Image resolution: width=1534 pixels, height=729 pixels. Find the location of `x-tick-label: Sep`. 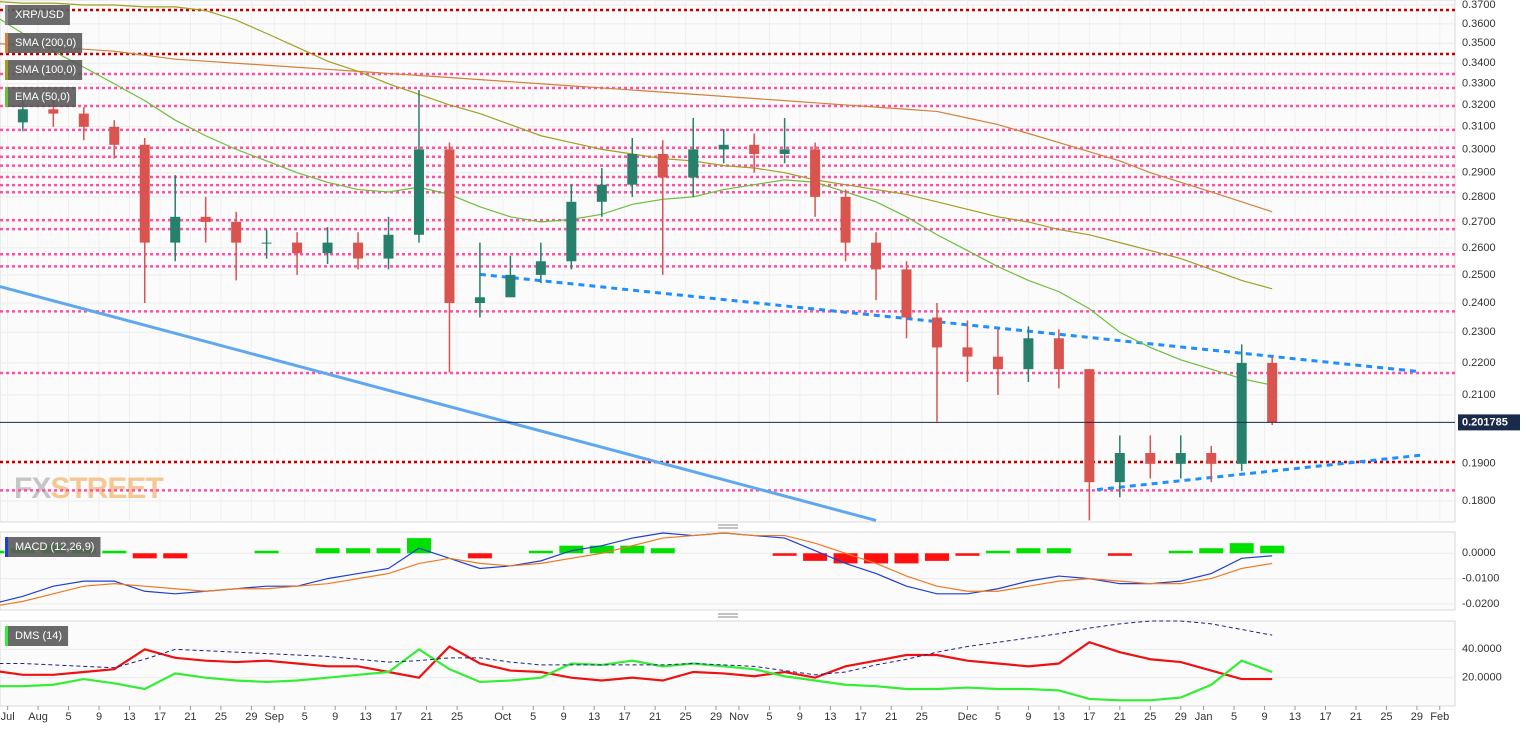

x-tick-label: Sep is located at coordinates (274, 717).